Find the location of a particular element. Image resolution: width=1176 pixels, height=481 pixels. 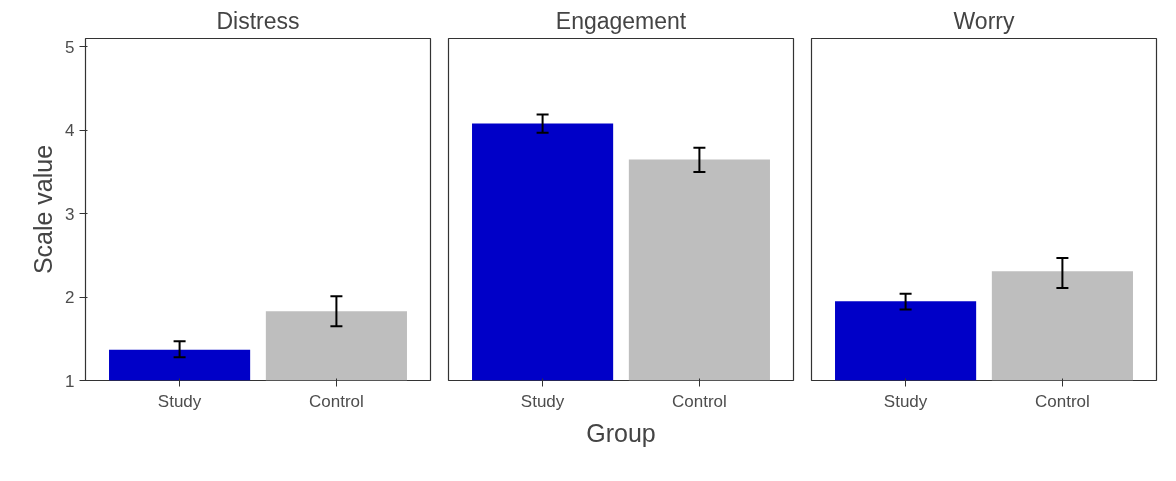

y-tick-label: 2 is located at coordinates (70, 298).